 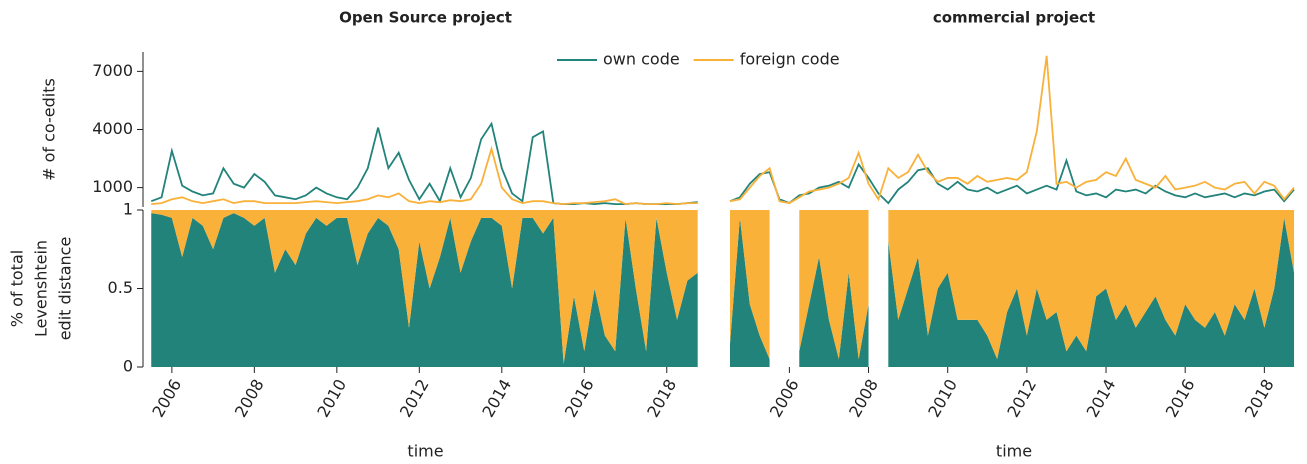 I want to click on legend-label: own code, so click(x=641, y=59).